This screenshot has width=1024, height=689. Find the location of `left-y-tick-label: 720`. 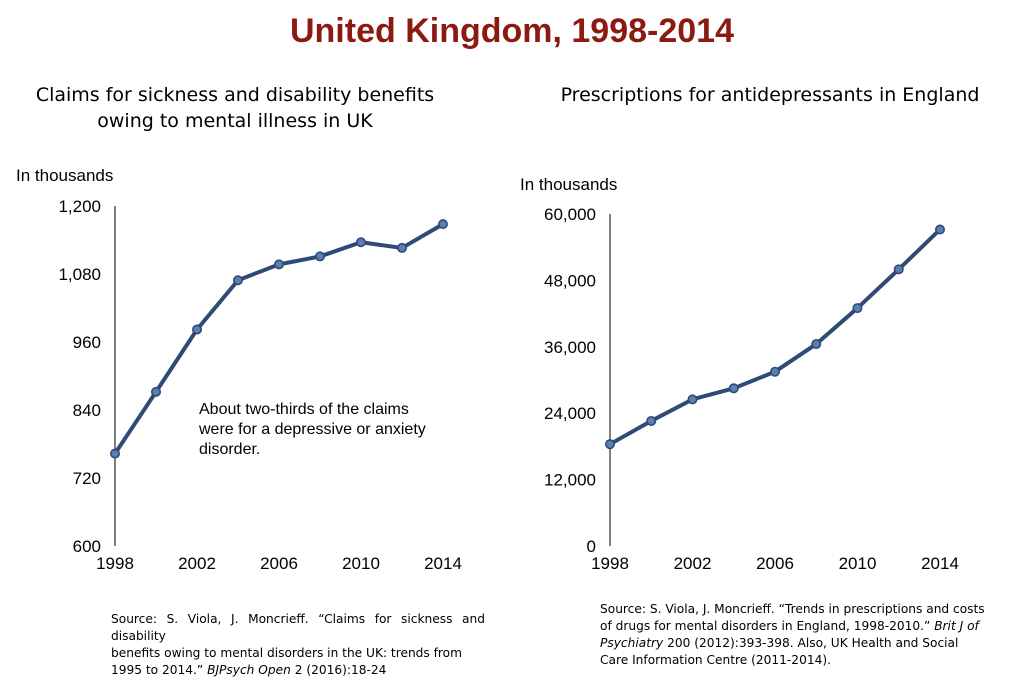

left-y-tick-label: 720 is located at coordinates (87, 478).